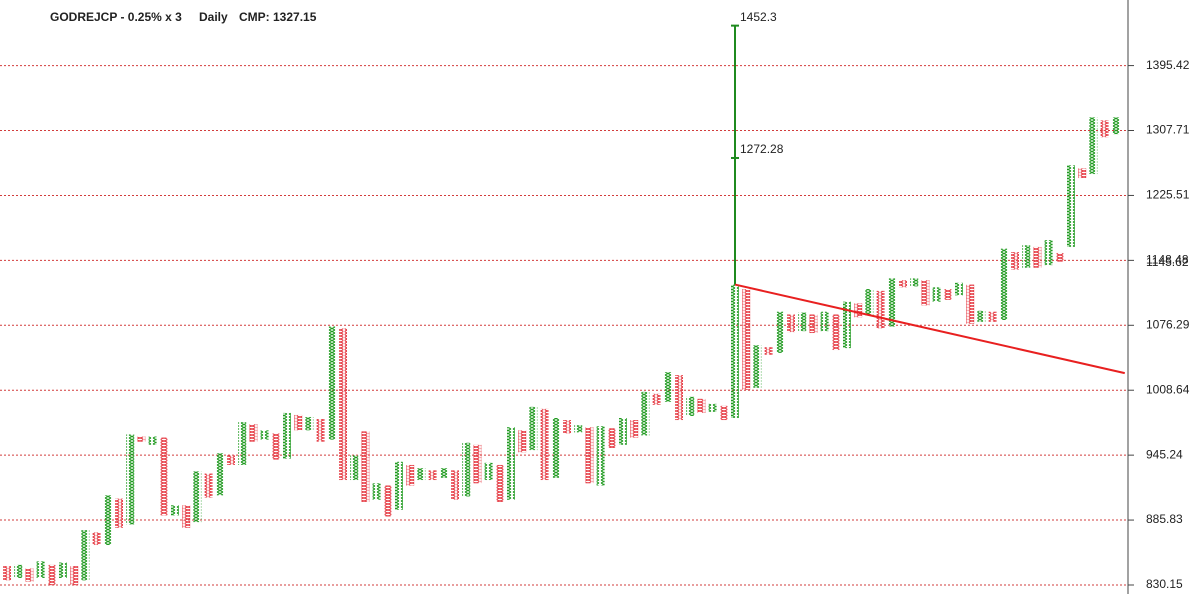 The height and width of the screenshot is (594, 1200). What do you see at coordinates (1164, 519) in the screenshot?
I see `y-tick-label: 885.83` at bounding box center [1164, 519].